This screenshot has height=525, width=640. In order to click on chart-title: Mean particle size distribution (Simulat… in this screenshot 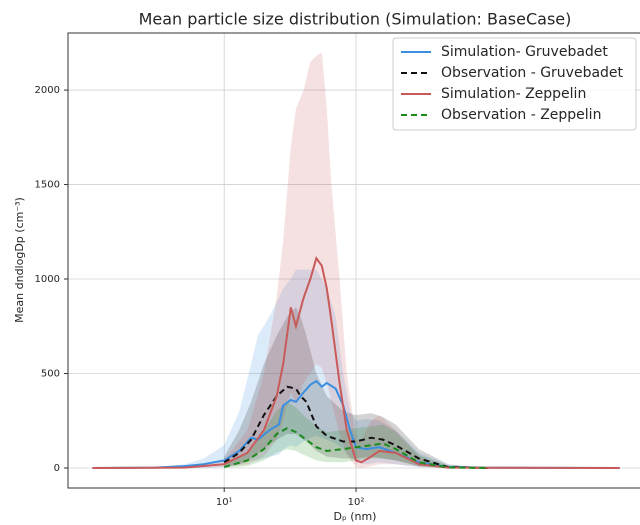, I will do `click(355, 19)`.